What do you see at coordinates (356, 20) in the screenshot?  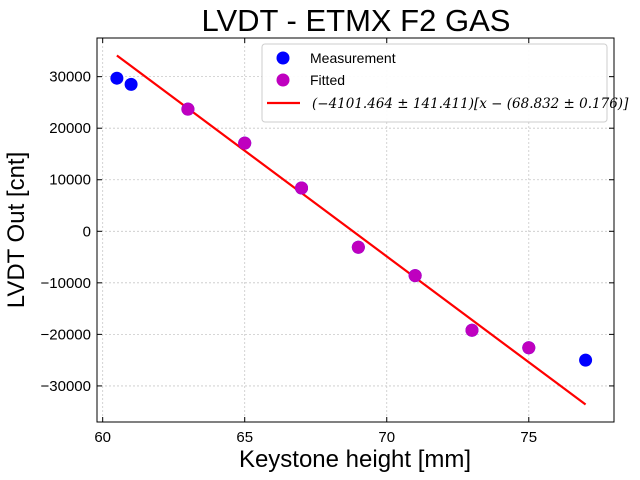 I see `chart-title: LVDT - ETMX F2 GAS` at bounding box center [356, 20].